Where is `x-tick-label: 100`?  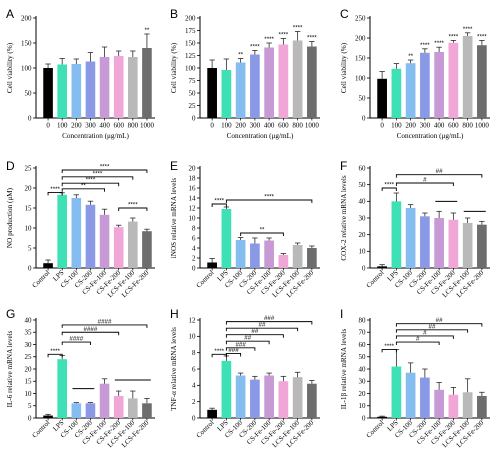
x-tick-label: 100 is located at coordinates (396, 126).